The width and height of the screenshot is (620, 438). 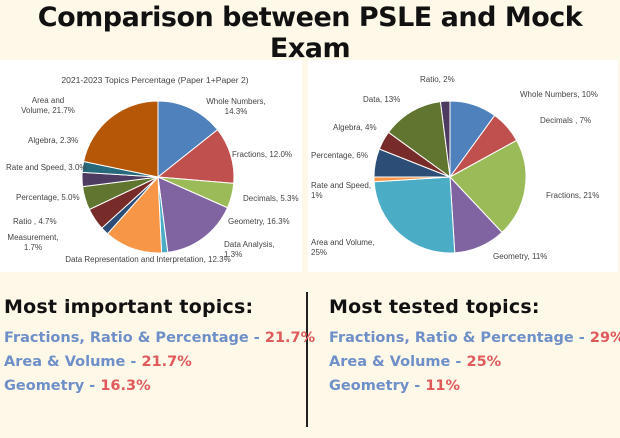 I want to click on topic-value: 29%, so click(x=604, y=338).